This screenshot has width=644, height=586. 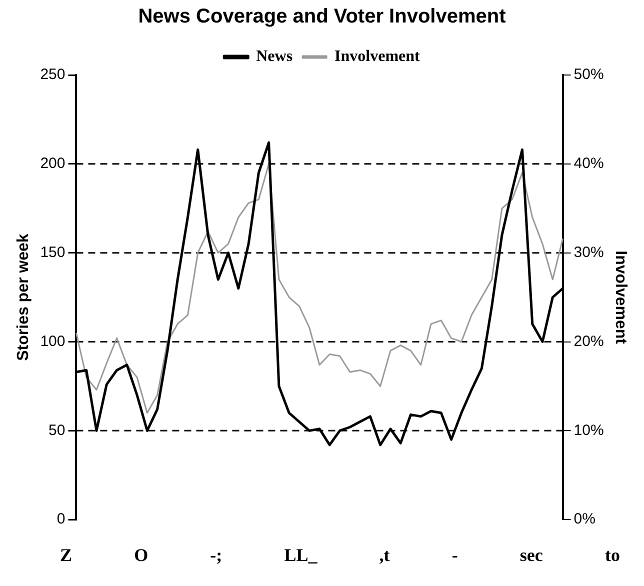 I want to click on text: to, so click(x=612, y=555).